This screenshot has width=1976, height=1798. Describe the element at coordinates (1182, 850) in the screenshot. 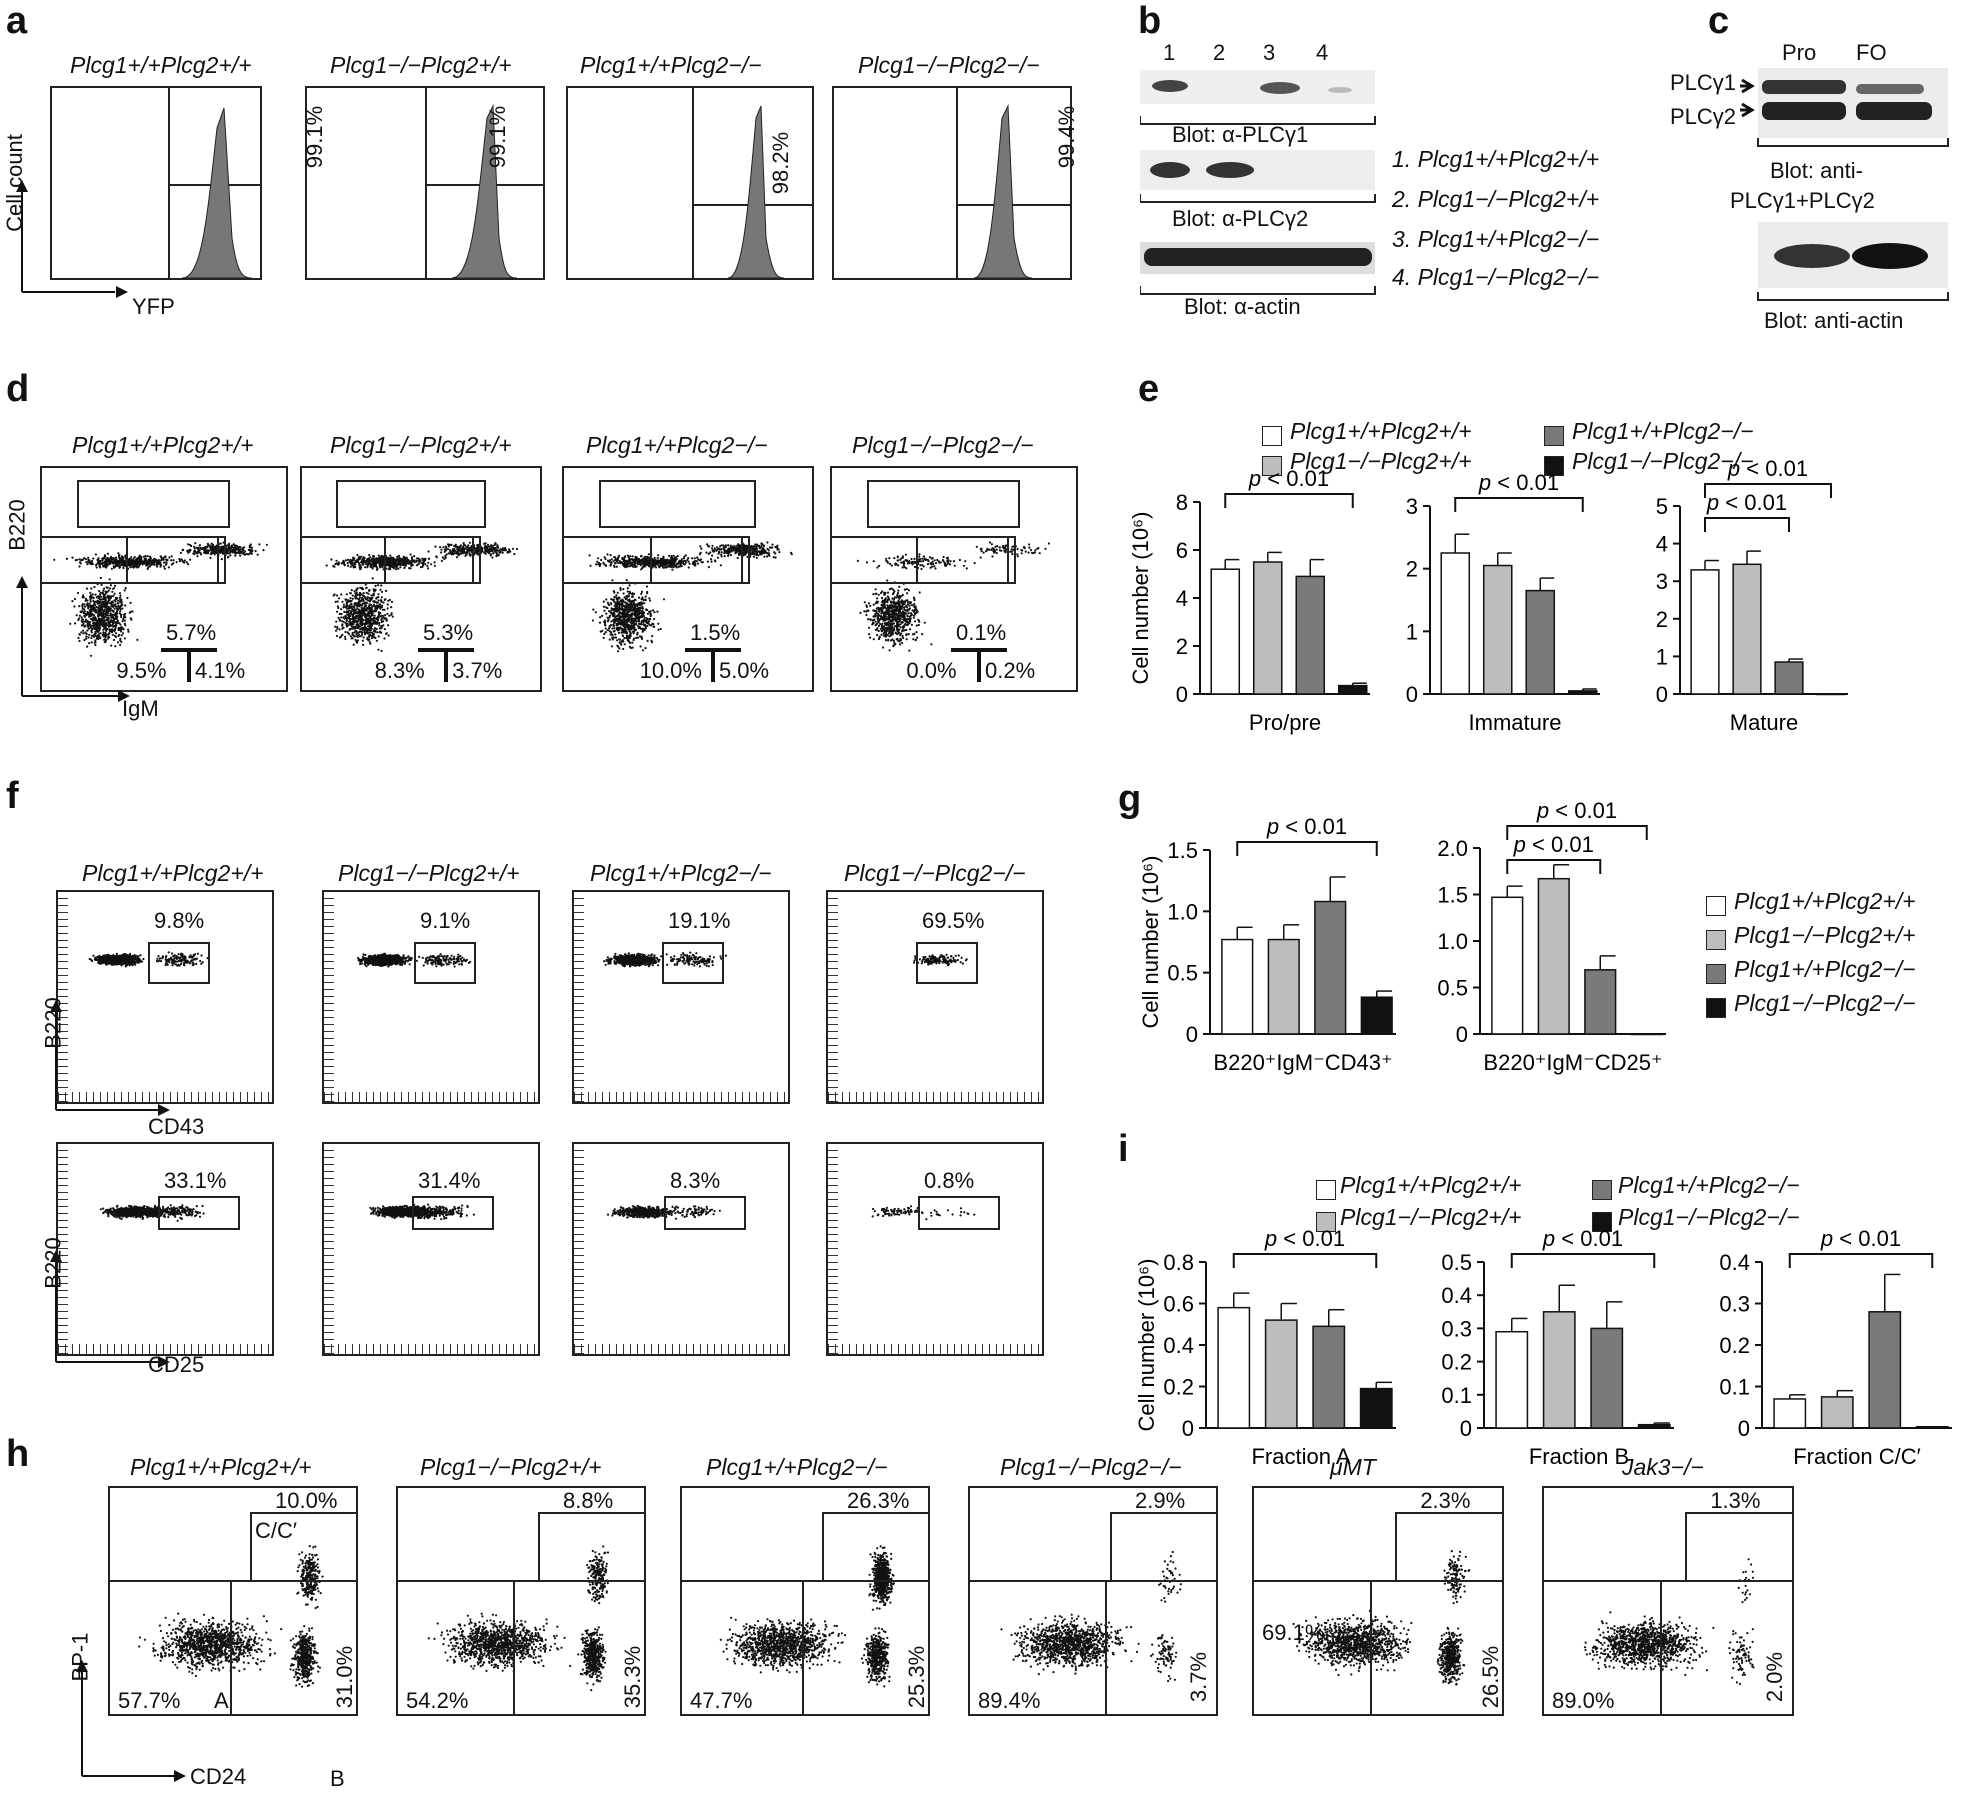

I see `y-tick-label: 1.5` at that location.